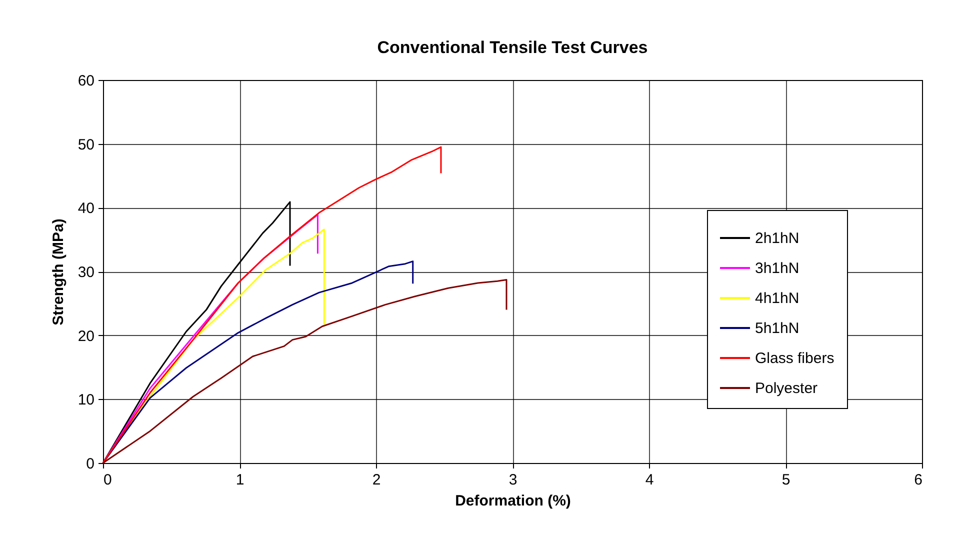  I want to click on x-tick-label: 0, so click(108, 480).